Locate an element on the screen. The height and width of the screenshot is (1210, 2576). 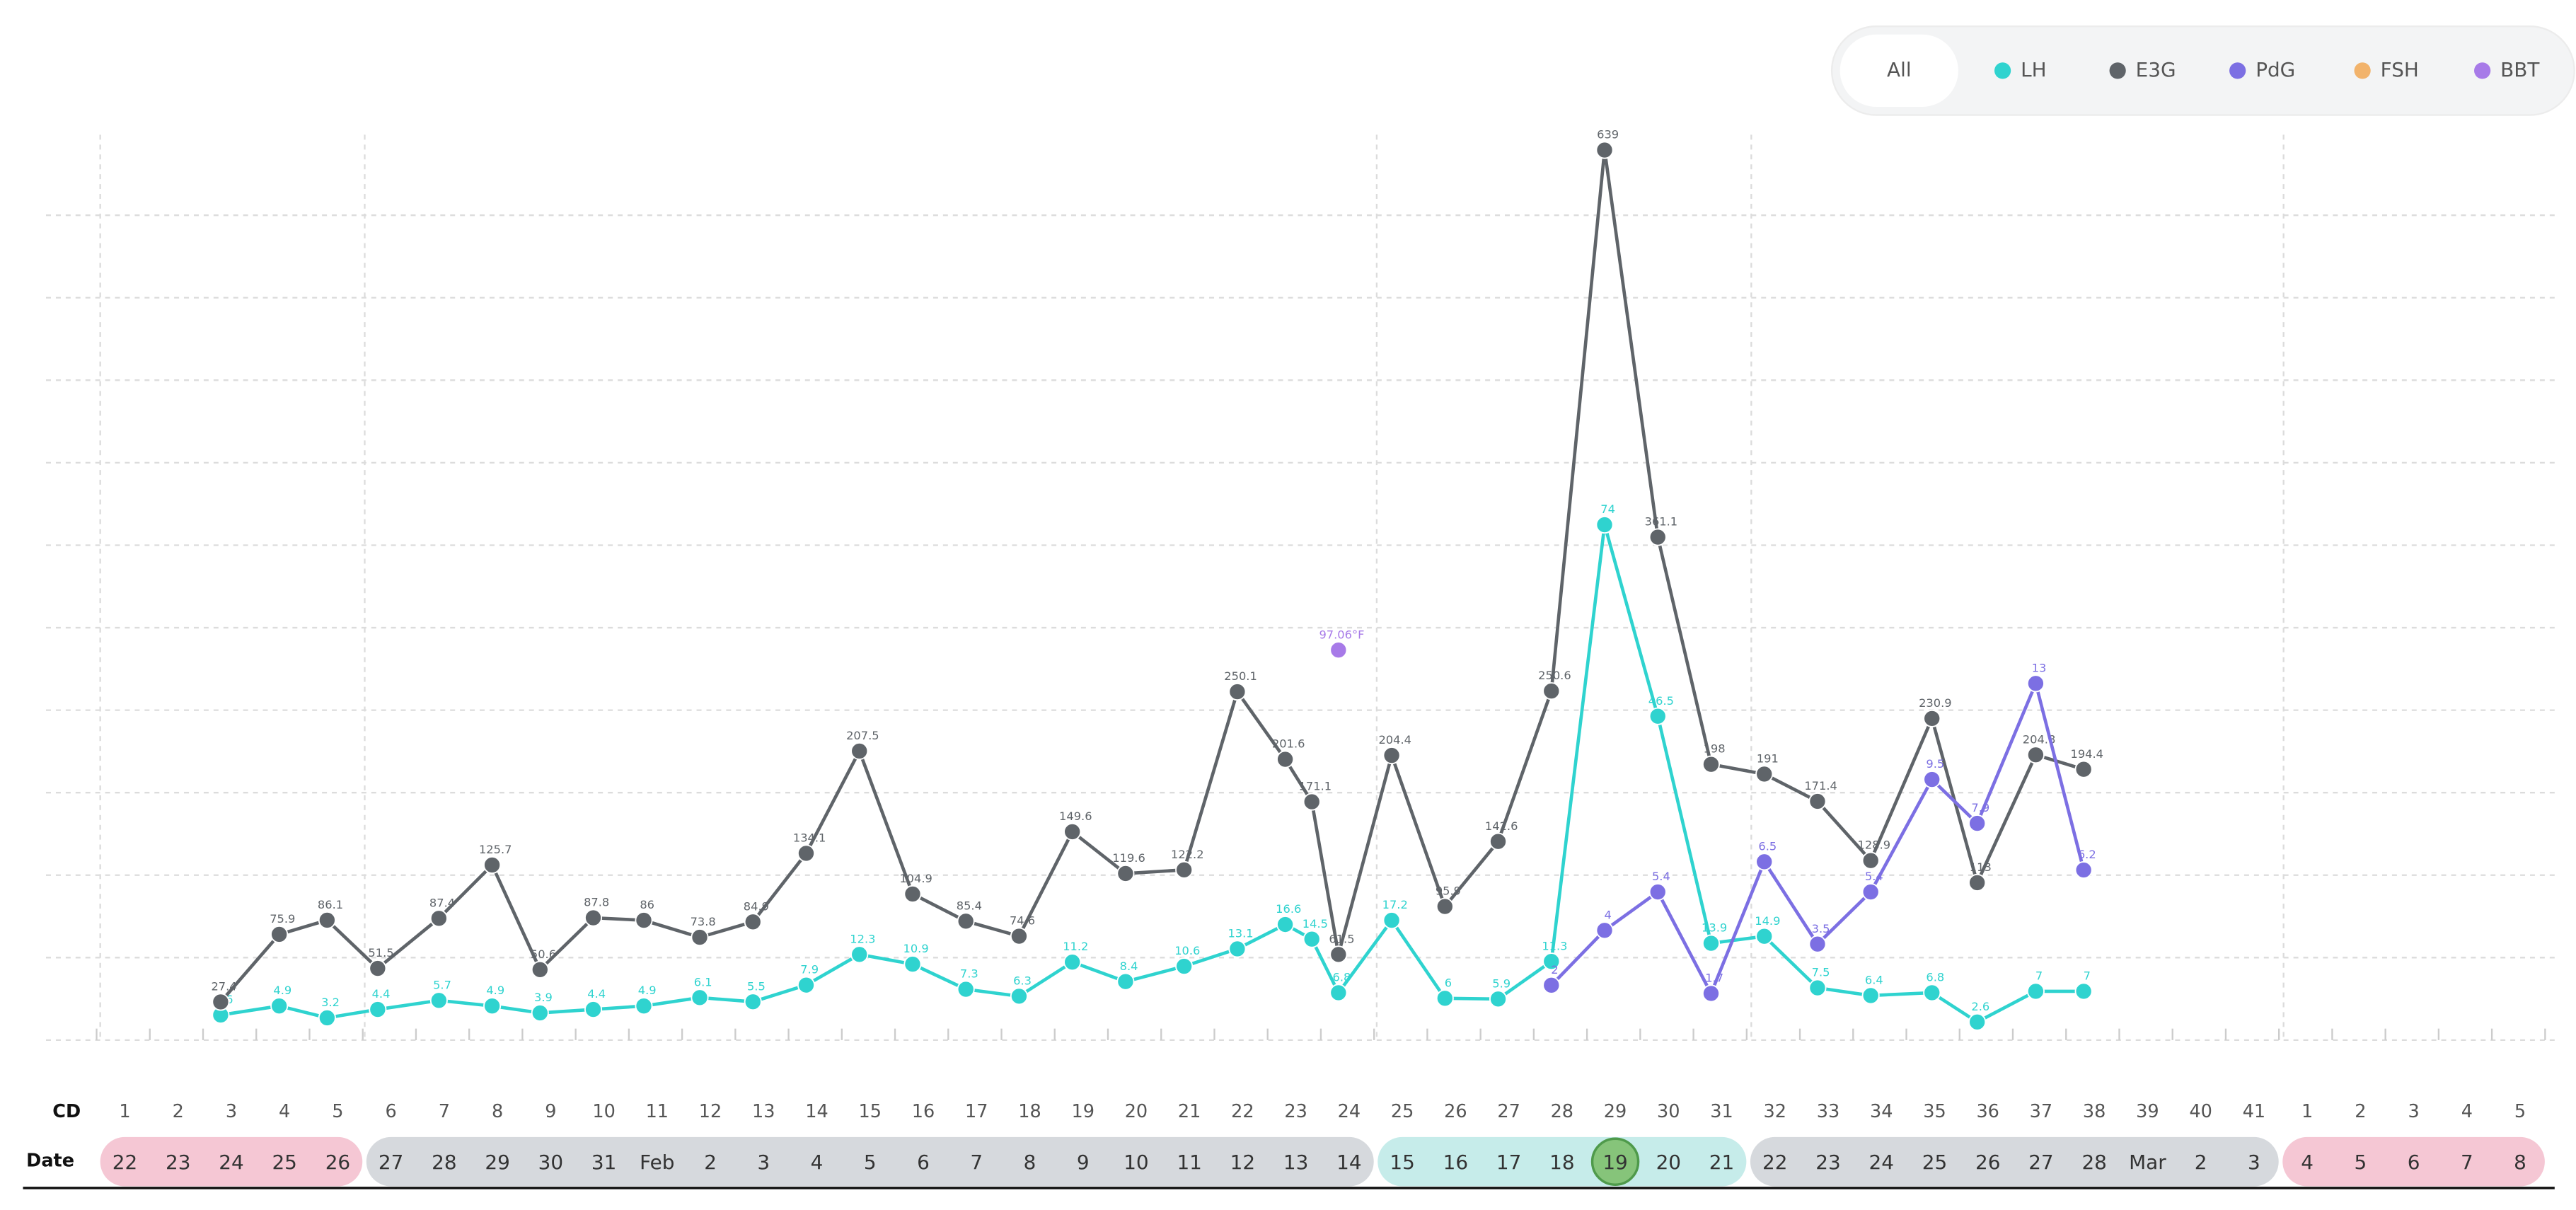
date: 10 is located at coordinates (1136, 1162).